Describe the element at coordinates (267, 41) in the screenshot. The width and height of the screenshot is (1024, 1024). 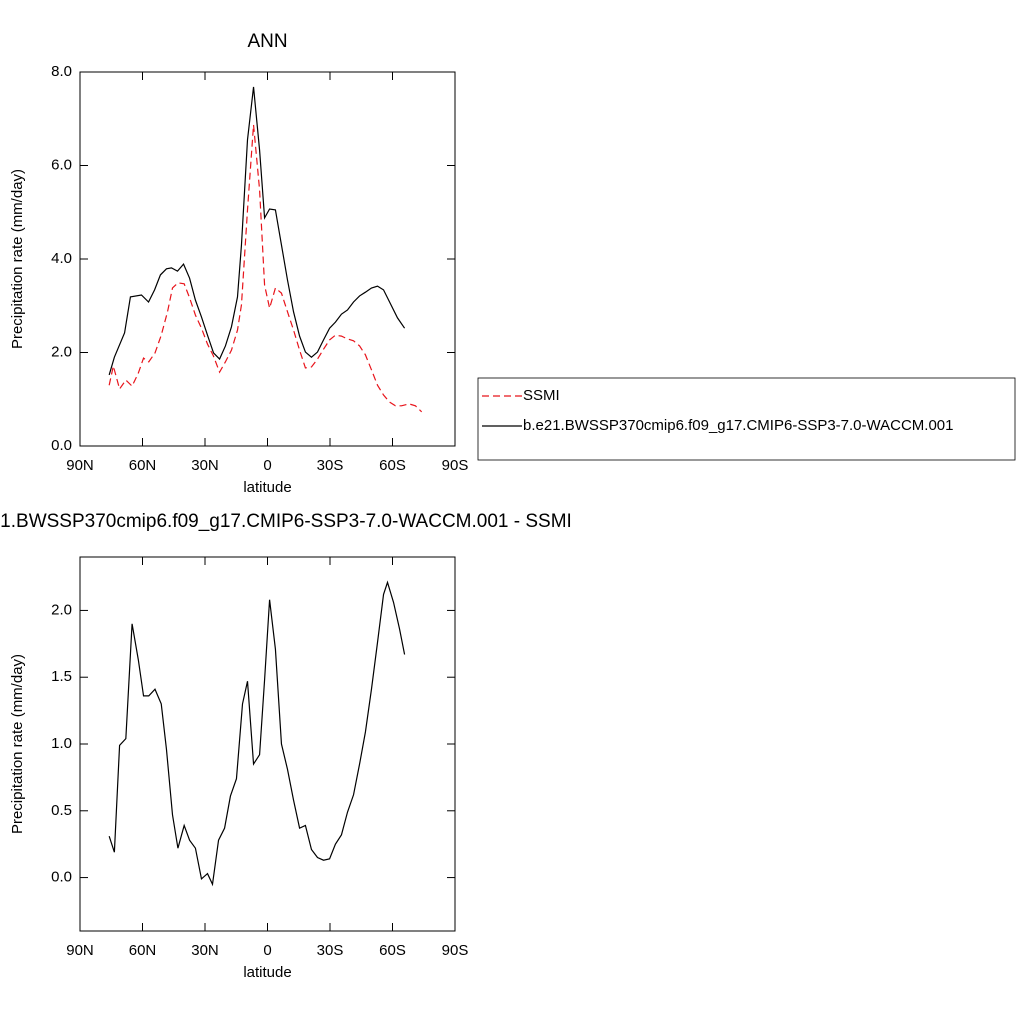
I see `chart-title: ANN` at that location.